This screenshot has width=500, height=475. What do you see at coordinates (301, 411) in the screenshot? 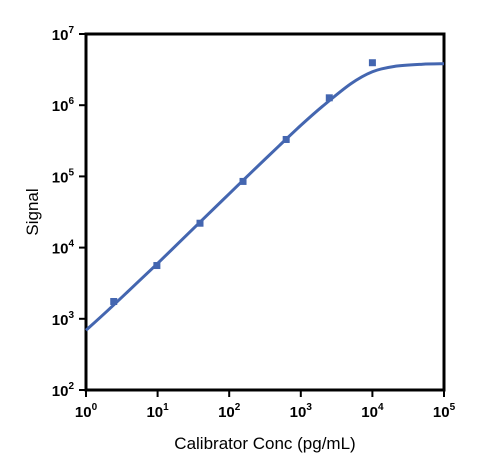
I see `x-tick-label: 10³` at bounding box center [301, 411].